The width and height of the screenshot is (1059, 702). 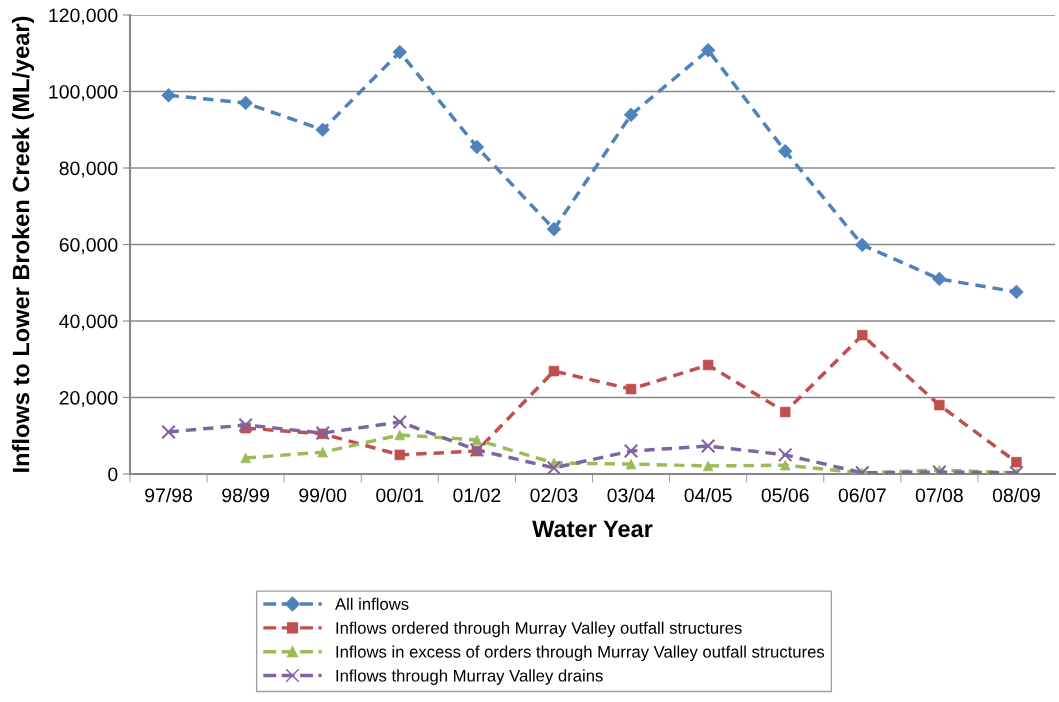 What do you see at coordinates (113, 474) in the screenshot?
I see `y-tick-label: 0` at bounding box center [113, 474].